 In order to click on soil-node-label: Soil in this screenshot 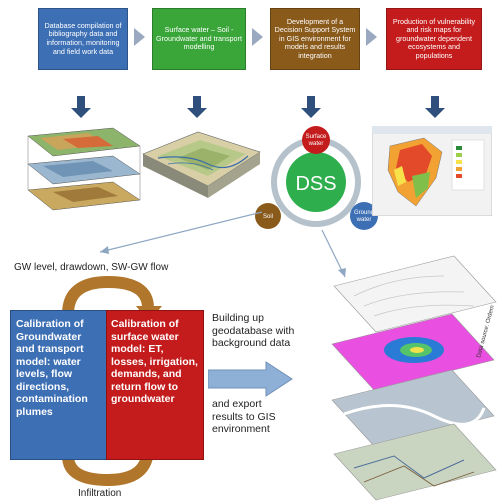, I will do `click(268, 217)`.